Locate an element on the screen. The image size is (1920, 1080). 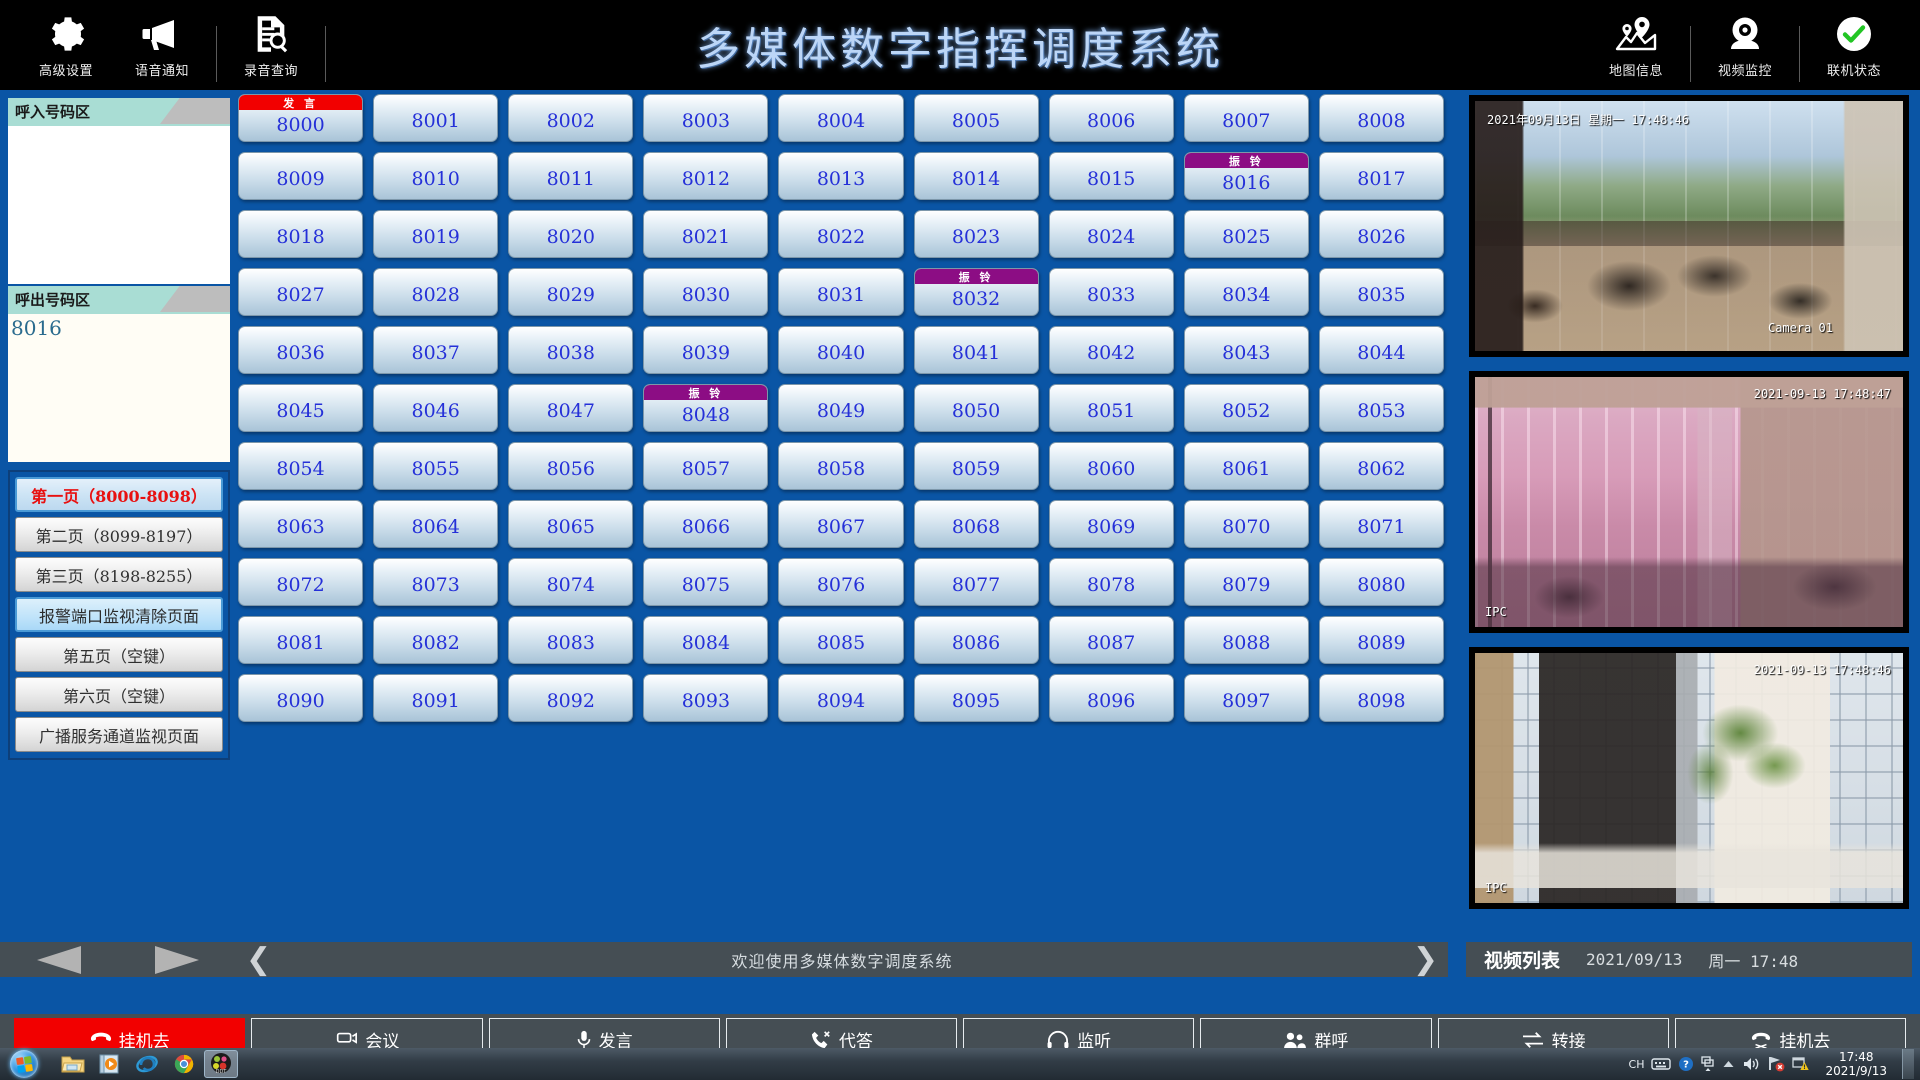
video-tile-camera-02: 2021-09-13 17:48:47 IPC is located at coordinates (1689, 502).